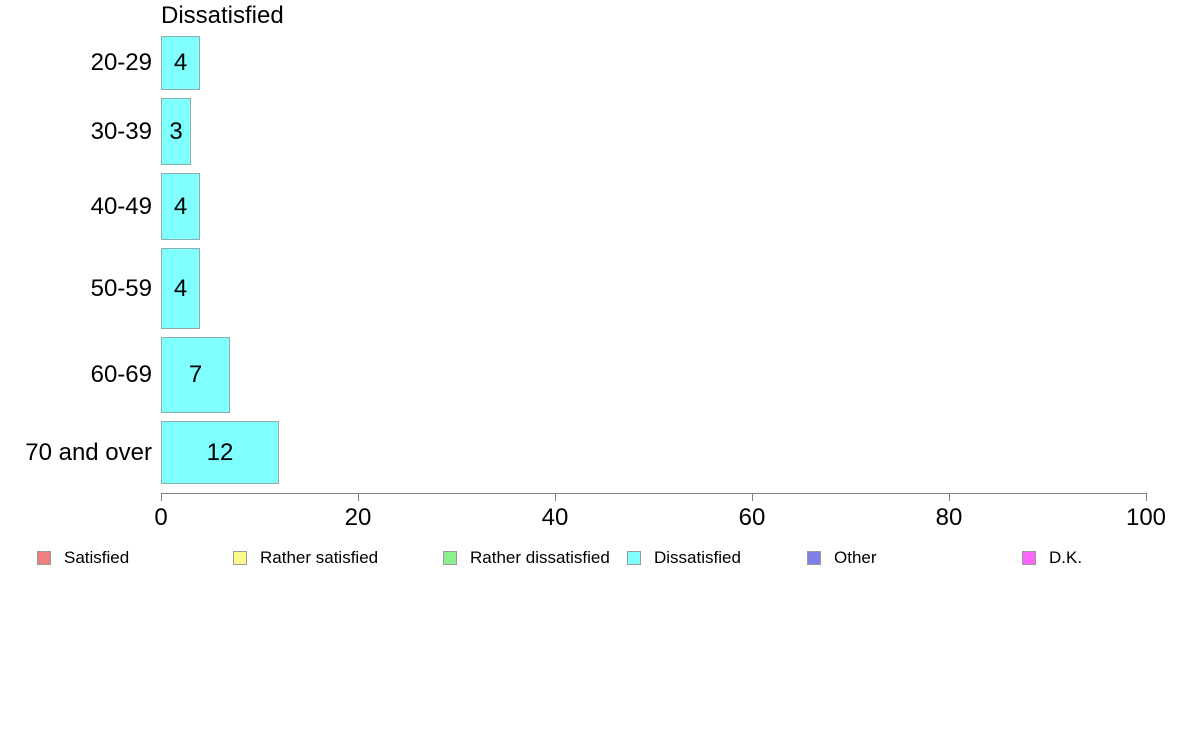 The height and width of the screenshot is (736, 1188). What do you see at coordinates (121, 206) in the screenshot?
I see `category-label: 40-49` at bounding box center [121, 206].